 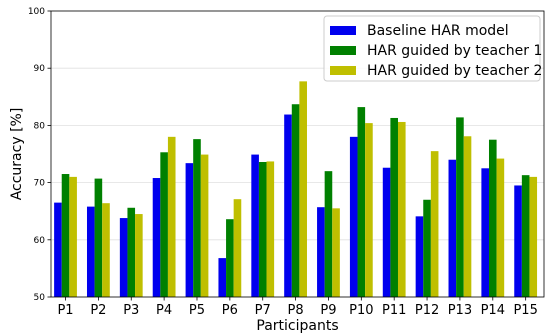 I want to click on y-tick-label-90: 90, so click(x=40, y=69).